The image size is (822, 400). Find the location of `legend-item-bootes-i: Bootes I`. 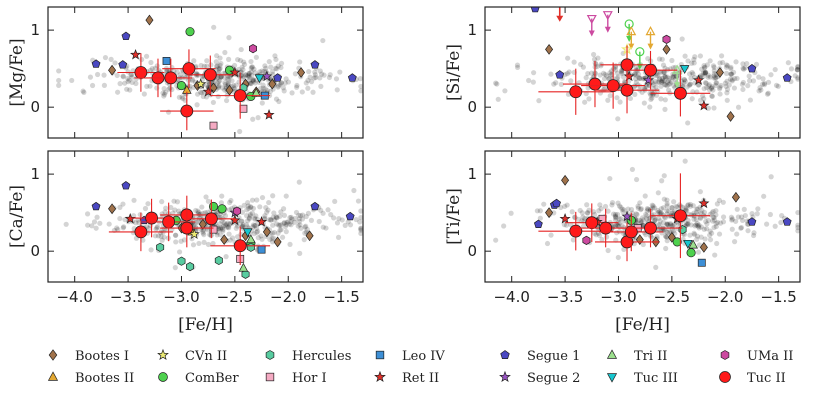

legend-item-bootes-i: Bootes I is located at coordinates (88, 356).